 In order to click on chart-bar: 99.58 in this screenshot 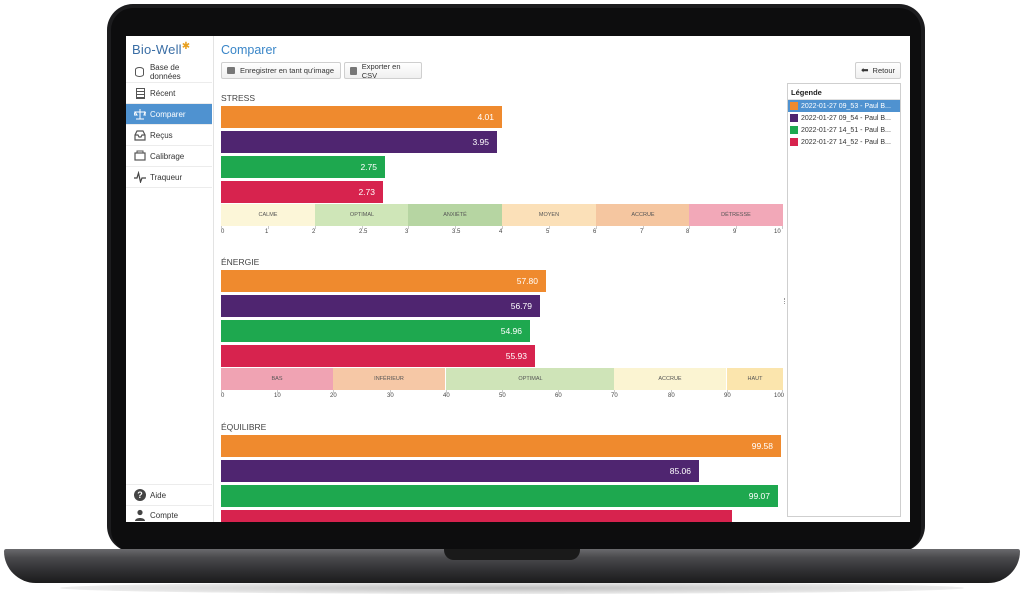, I will do `click(501, 446)`.